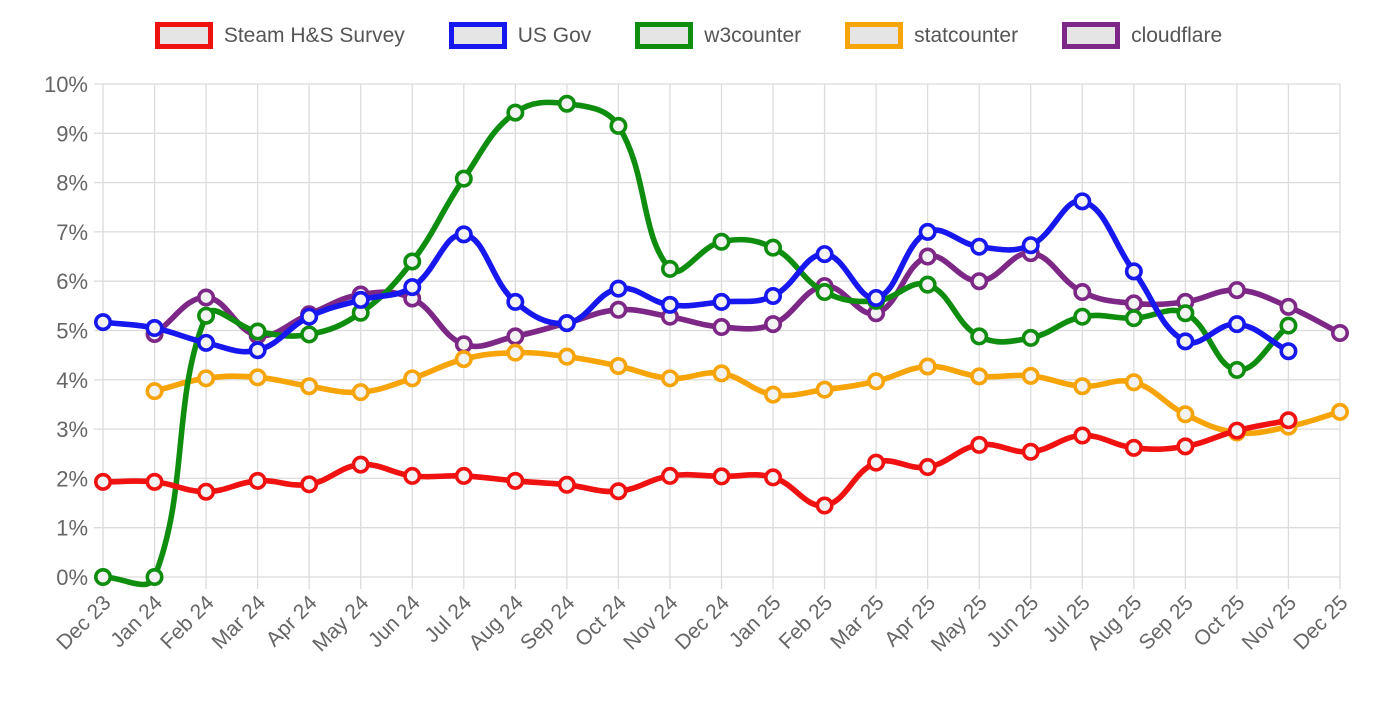  I want to click on legend-item-w3counter: w3counter, so click(718, 35).